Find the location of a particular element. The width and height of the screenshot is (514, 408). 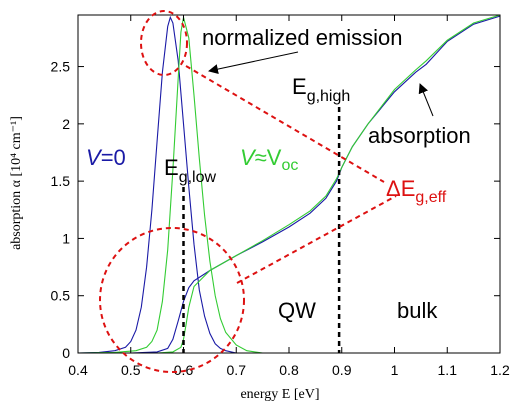

x-tick-label-6: 1 is located at coordinates (395, 370).